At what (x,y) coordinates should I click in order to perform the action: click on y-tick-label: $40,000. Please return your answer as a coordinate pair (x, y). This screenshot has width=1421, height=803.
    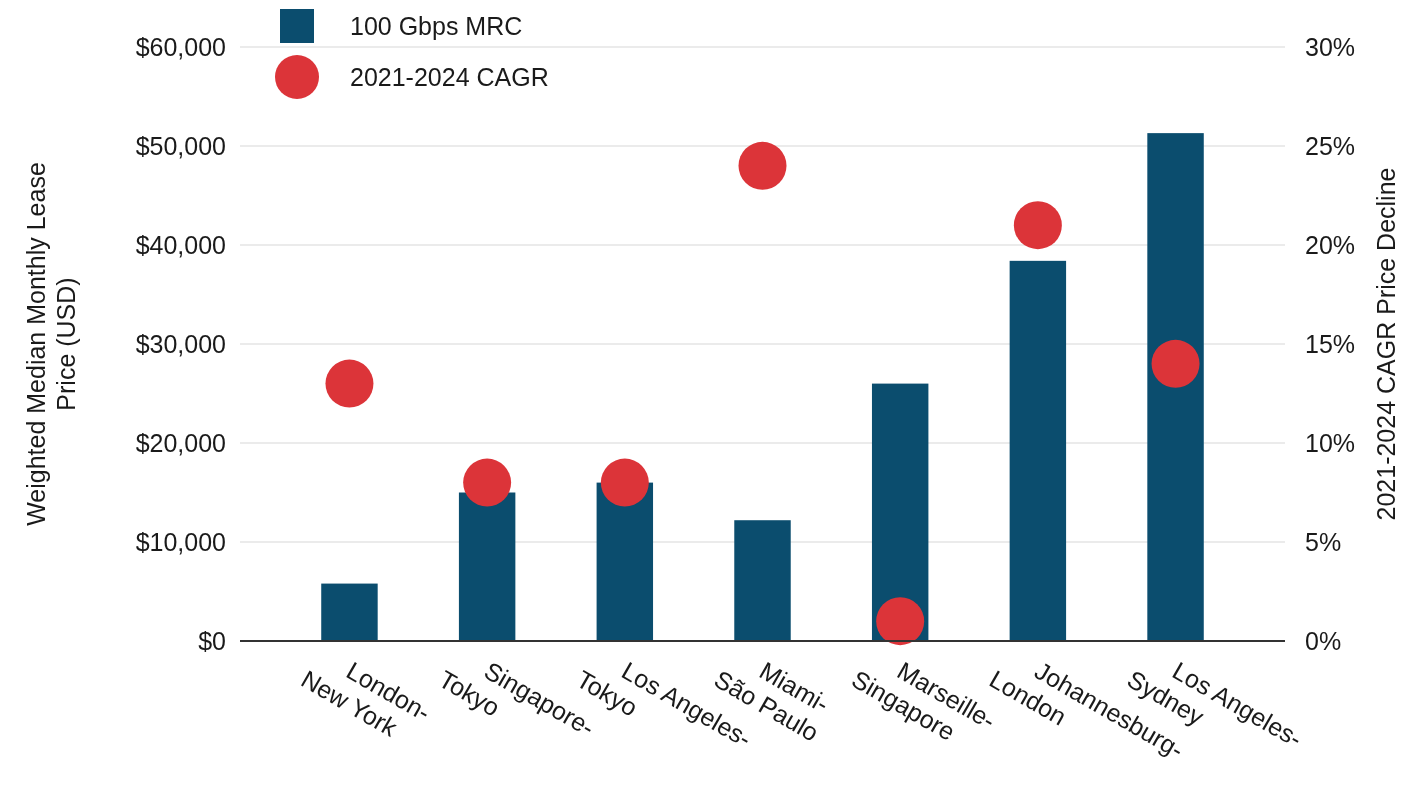
    Looking at the image, I should click on (180, 244).